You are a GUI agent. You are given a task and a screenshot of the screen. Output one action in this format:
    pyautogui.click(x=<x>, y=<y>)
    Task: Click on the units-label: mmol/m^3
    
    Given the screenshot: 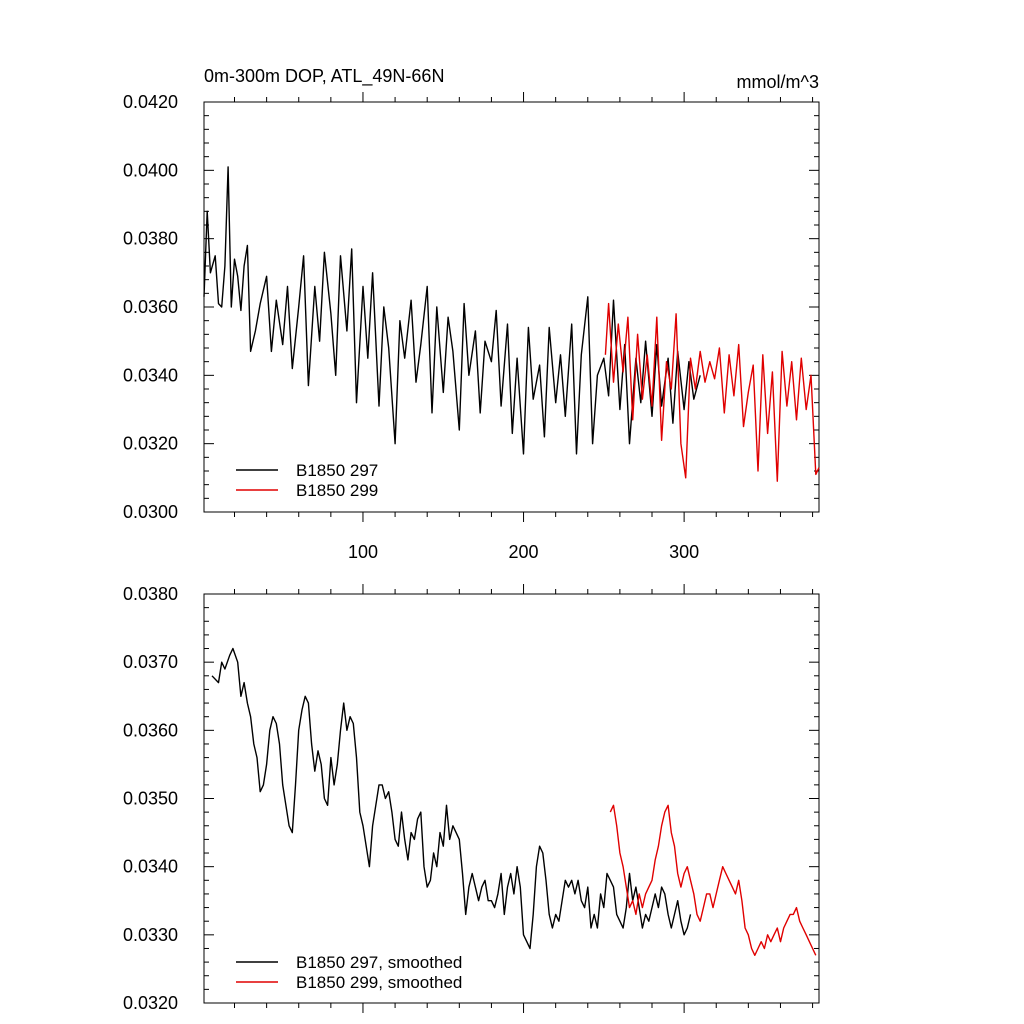 What is the action you would take?
    pyautogui.click(x=778, y=82)
    